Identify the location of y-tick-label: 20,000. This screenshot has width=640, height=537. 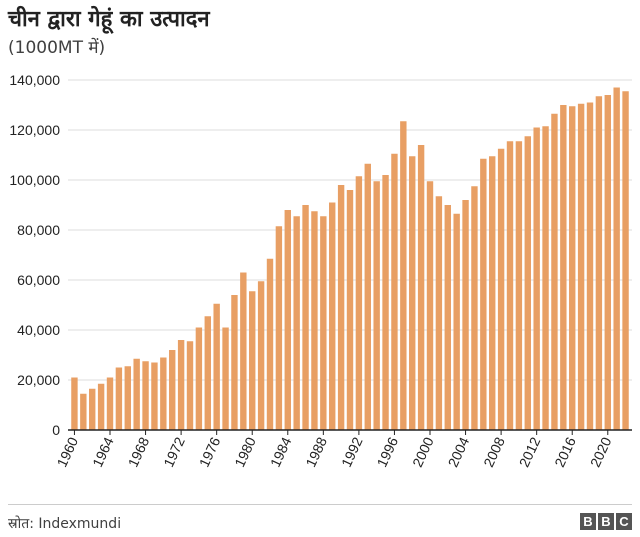
(38, 380).